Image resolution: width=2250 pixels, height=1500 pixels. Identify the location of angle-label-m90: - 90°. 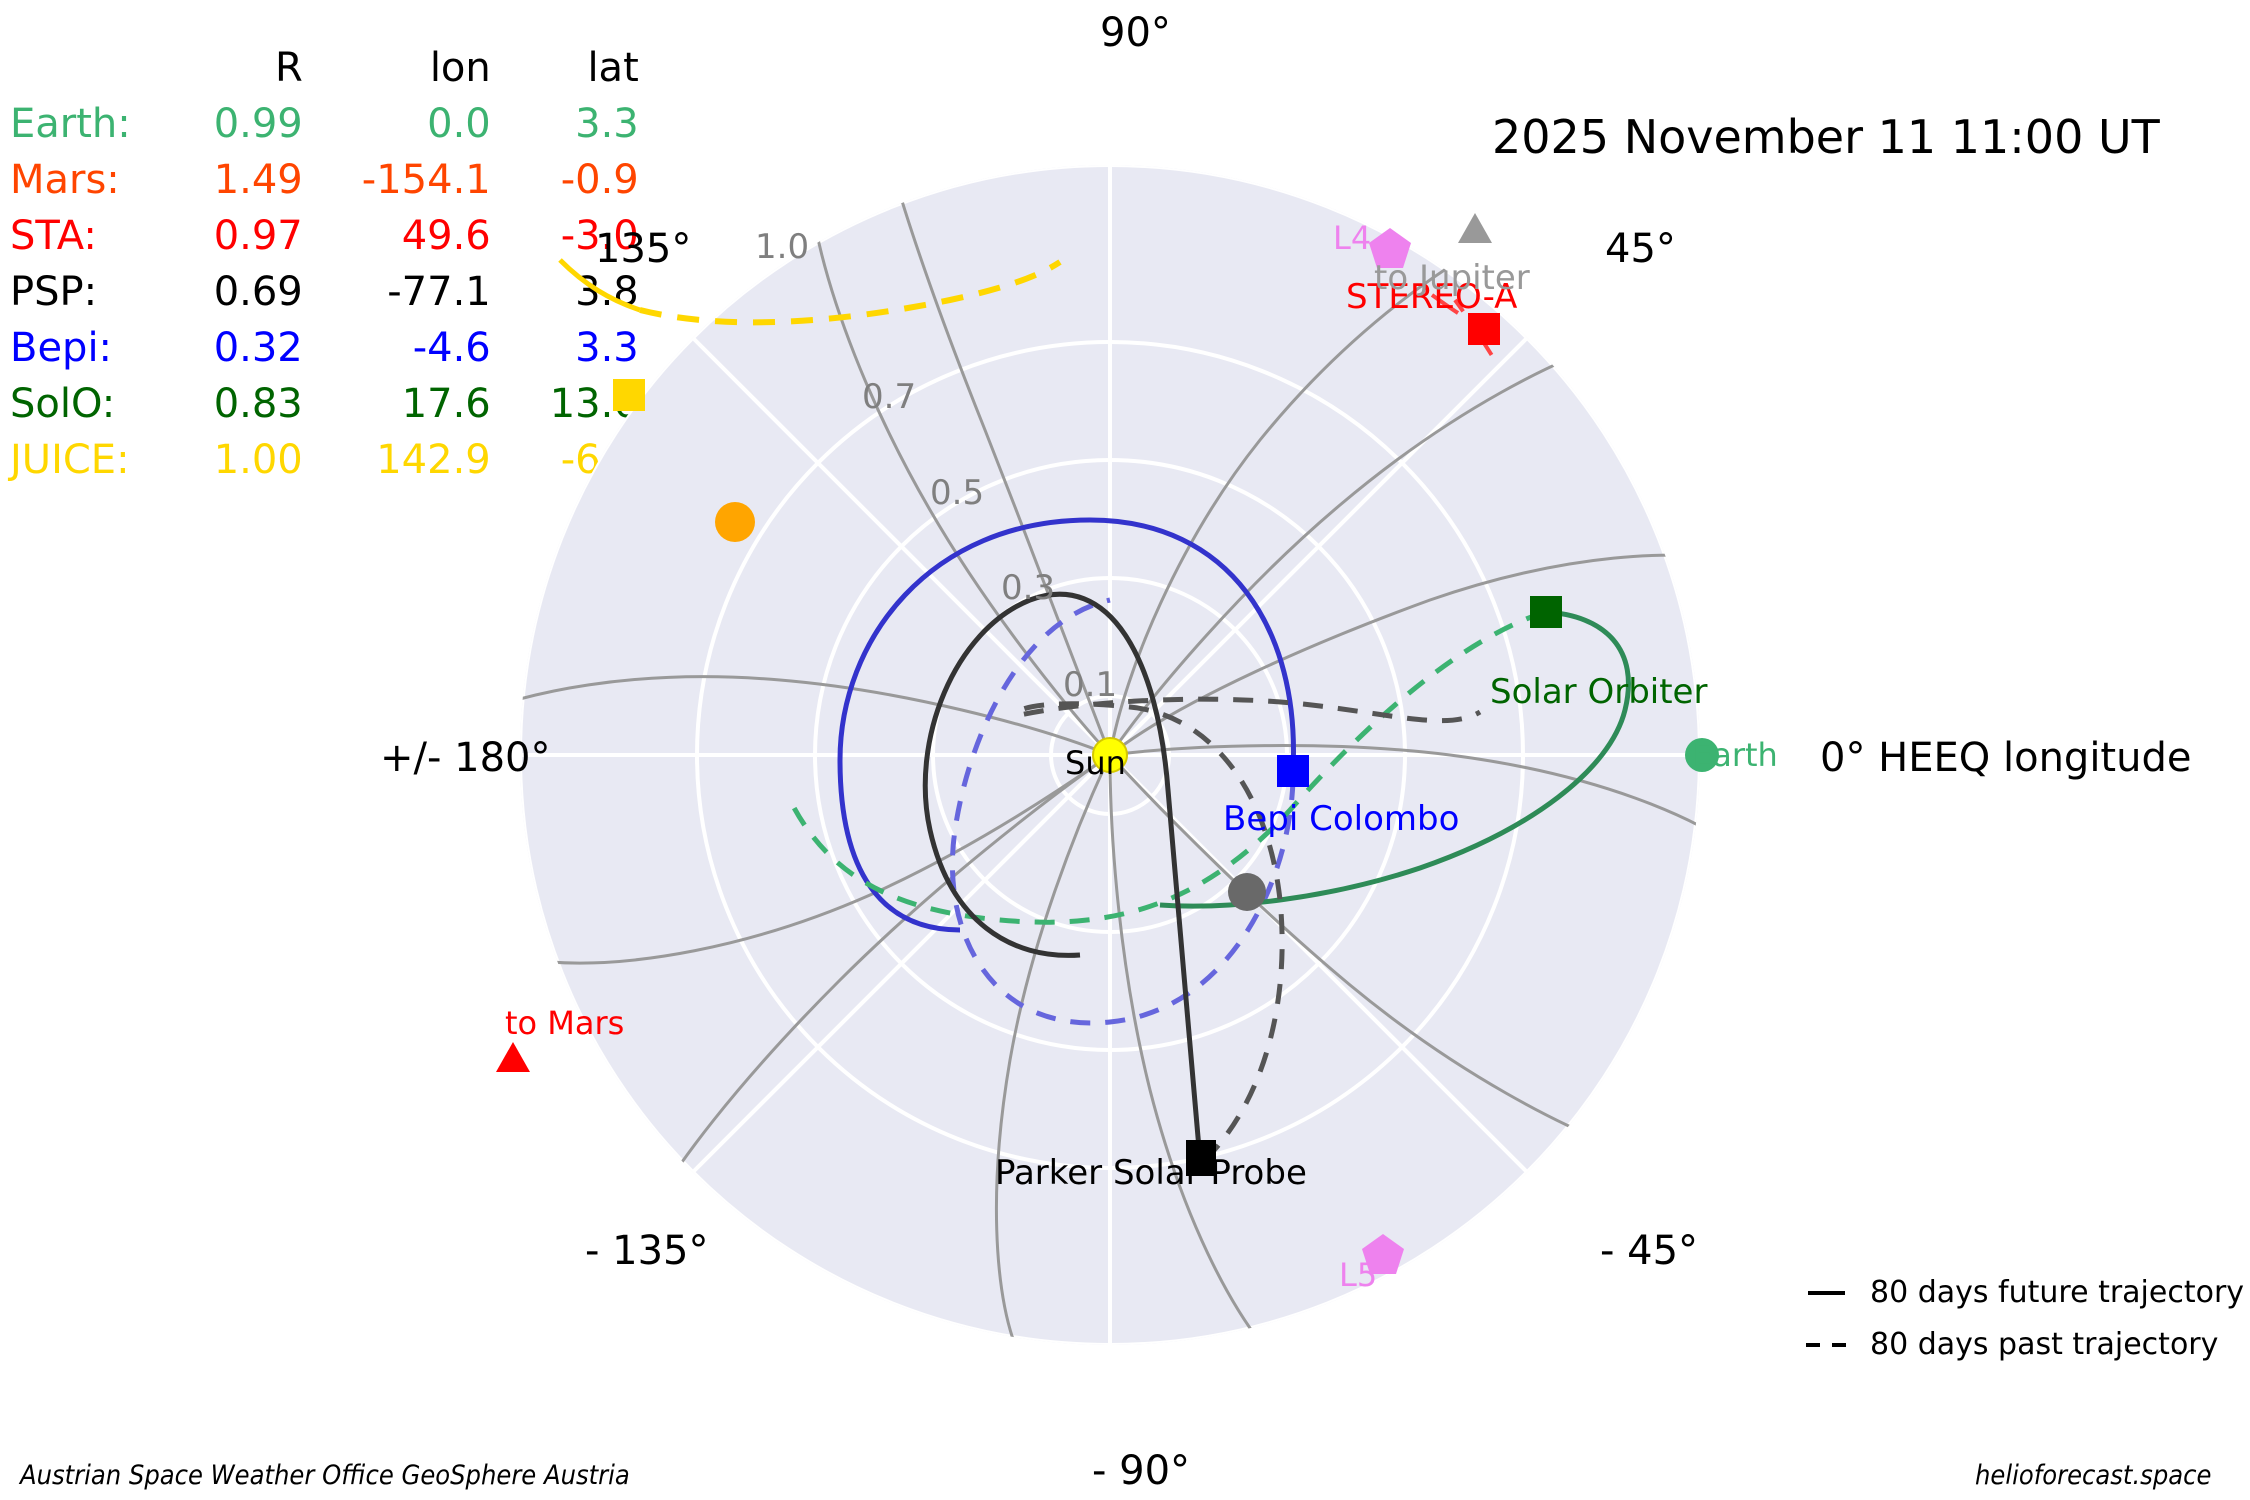
(1141, 1471).